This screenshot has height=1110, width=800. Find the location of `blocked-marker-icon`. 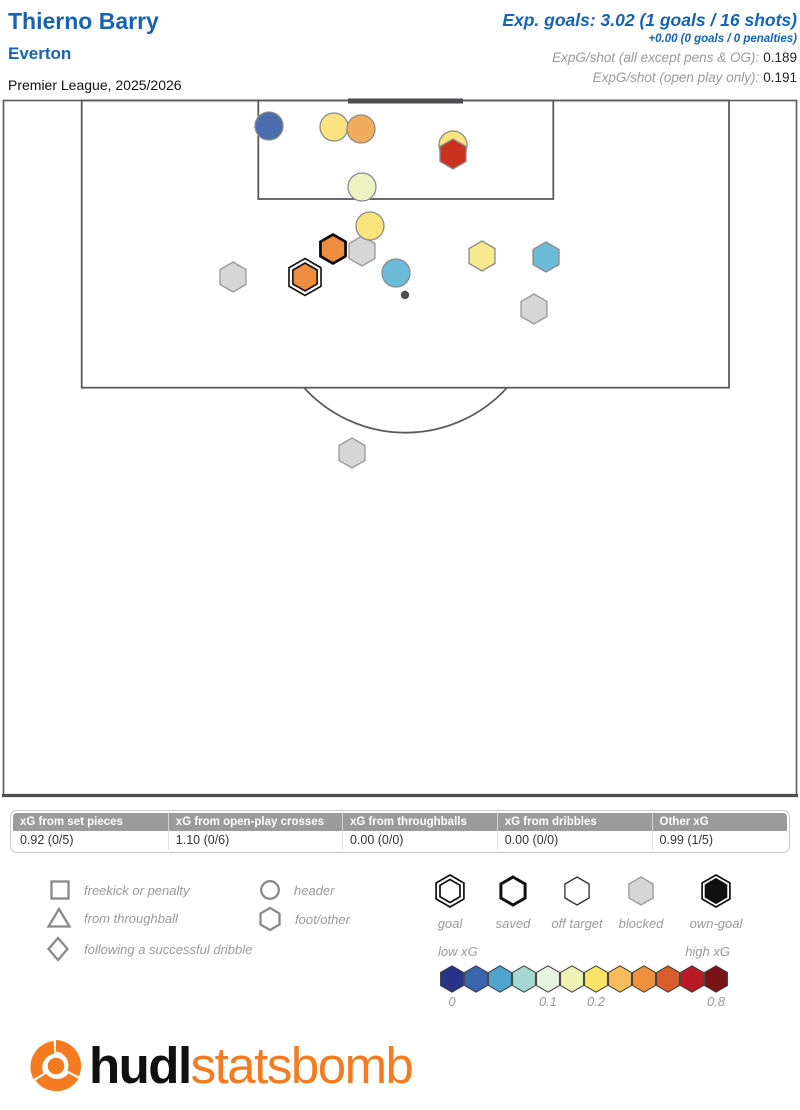

blocked-marker-icon is located at coordinates (641, 891).